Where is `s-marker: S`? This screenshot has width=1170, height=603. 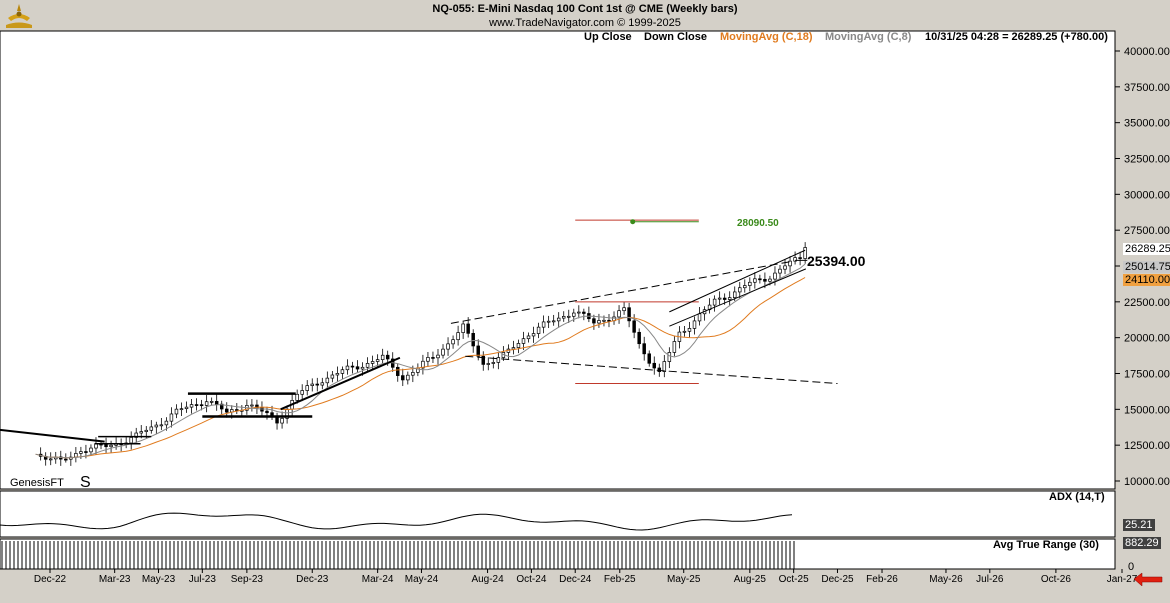
s-marker: S is located at coordinates (85, 482).